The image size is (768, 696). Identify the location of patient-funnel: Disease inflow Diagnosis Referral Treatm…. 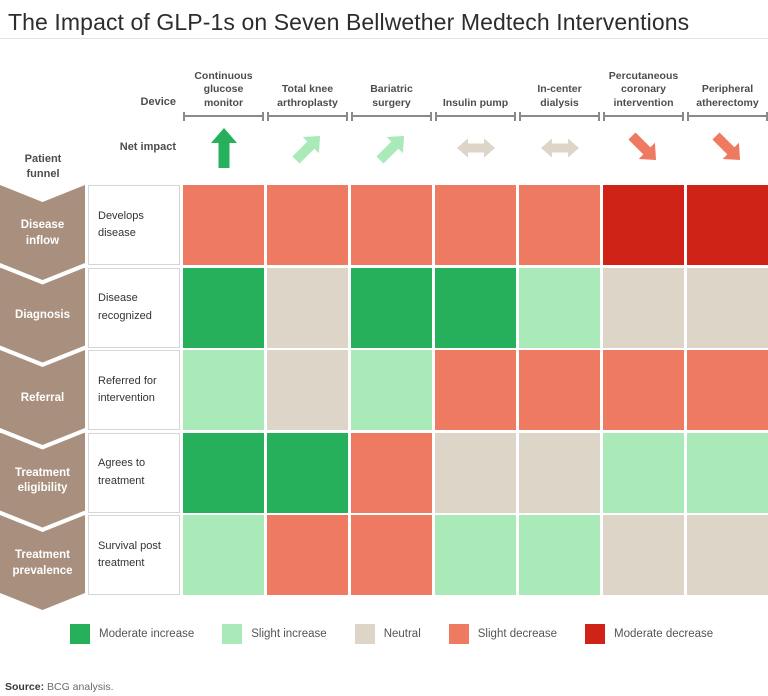
(42, 400).